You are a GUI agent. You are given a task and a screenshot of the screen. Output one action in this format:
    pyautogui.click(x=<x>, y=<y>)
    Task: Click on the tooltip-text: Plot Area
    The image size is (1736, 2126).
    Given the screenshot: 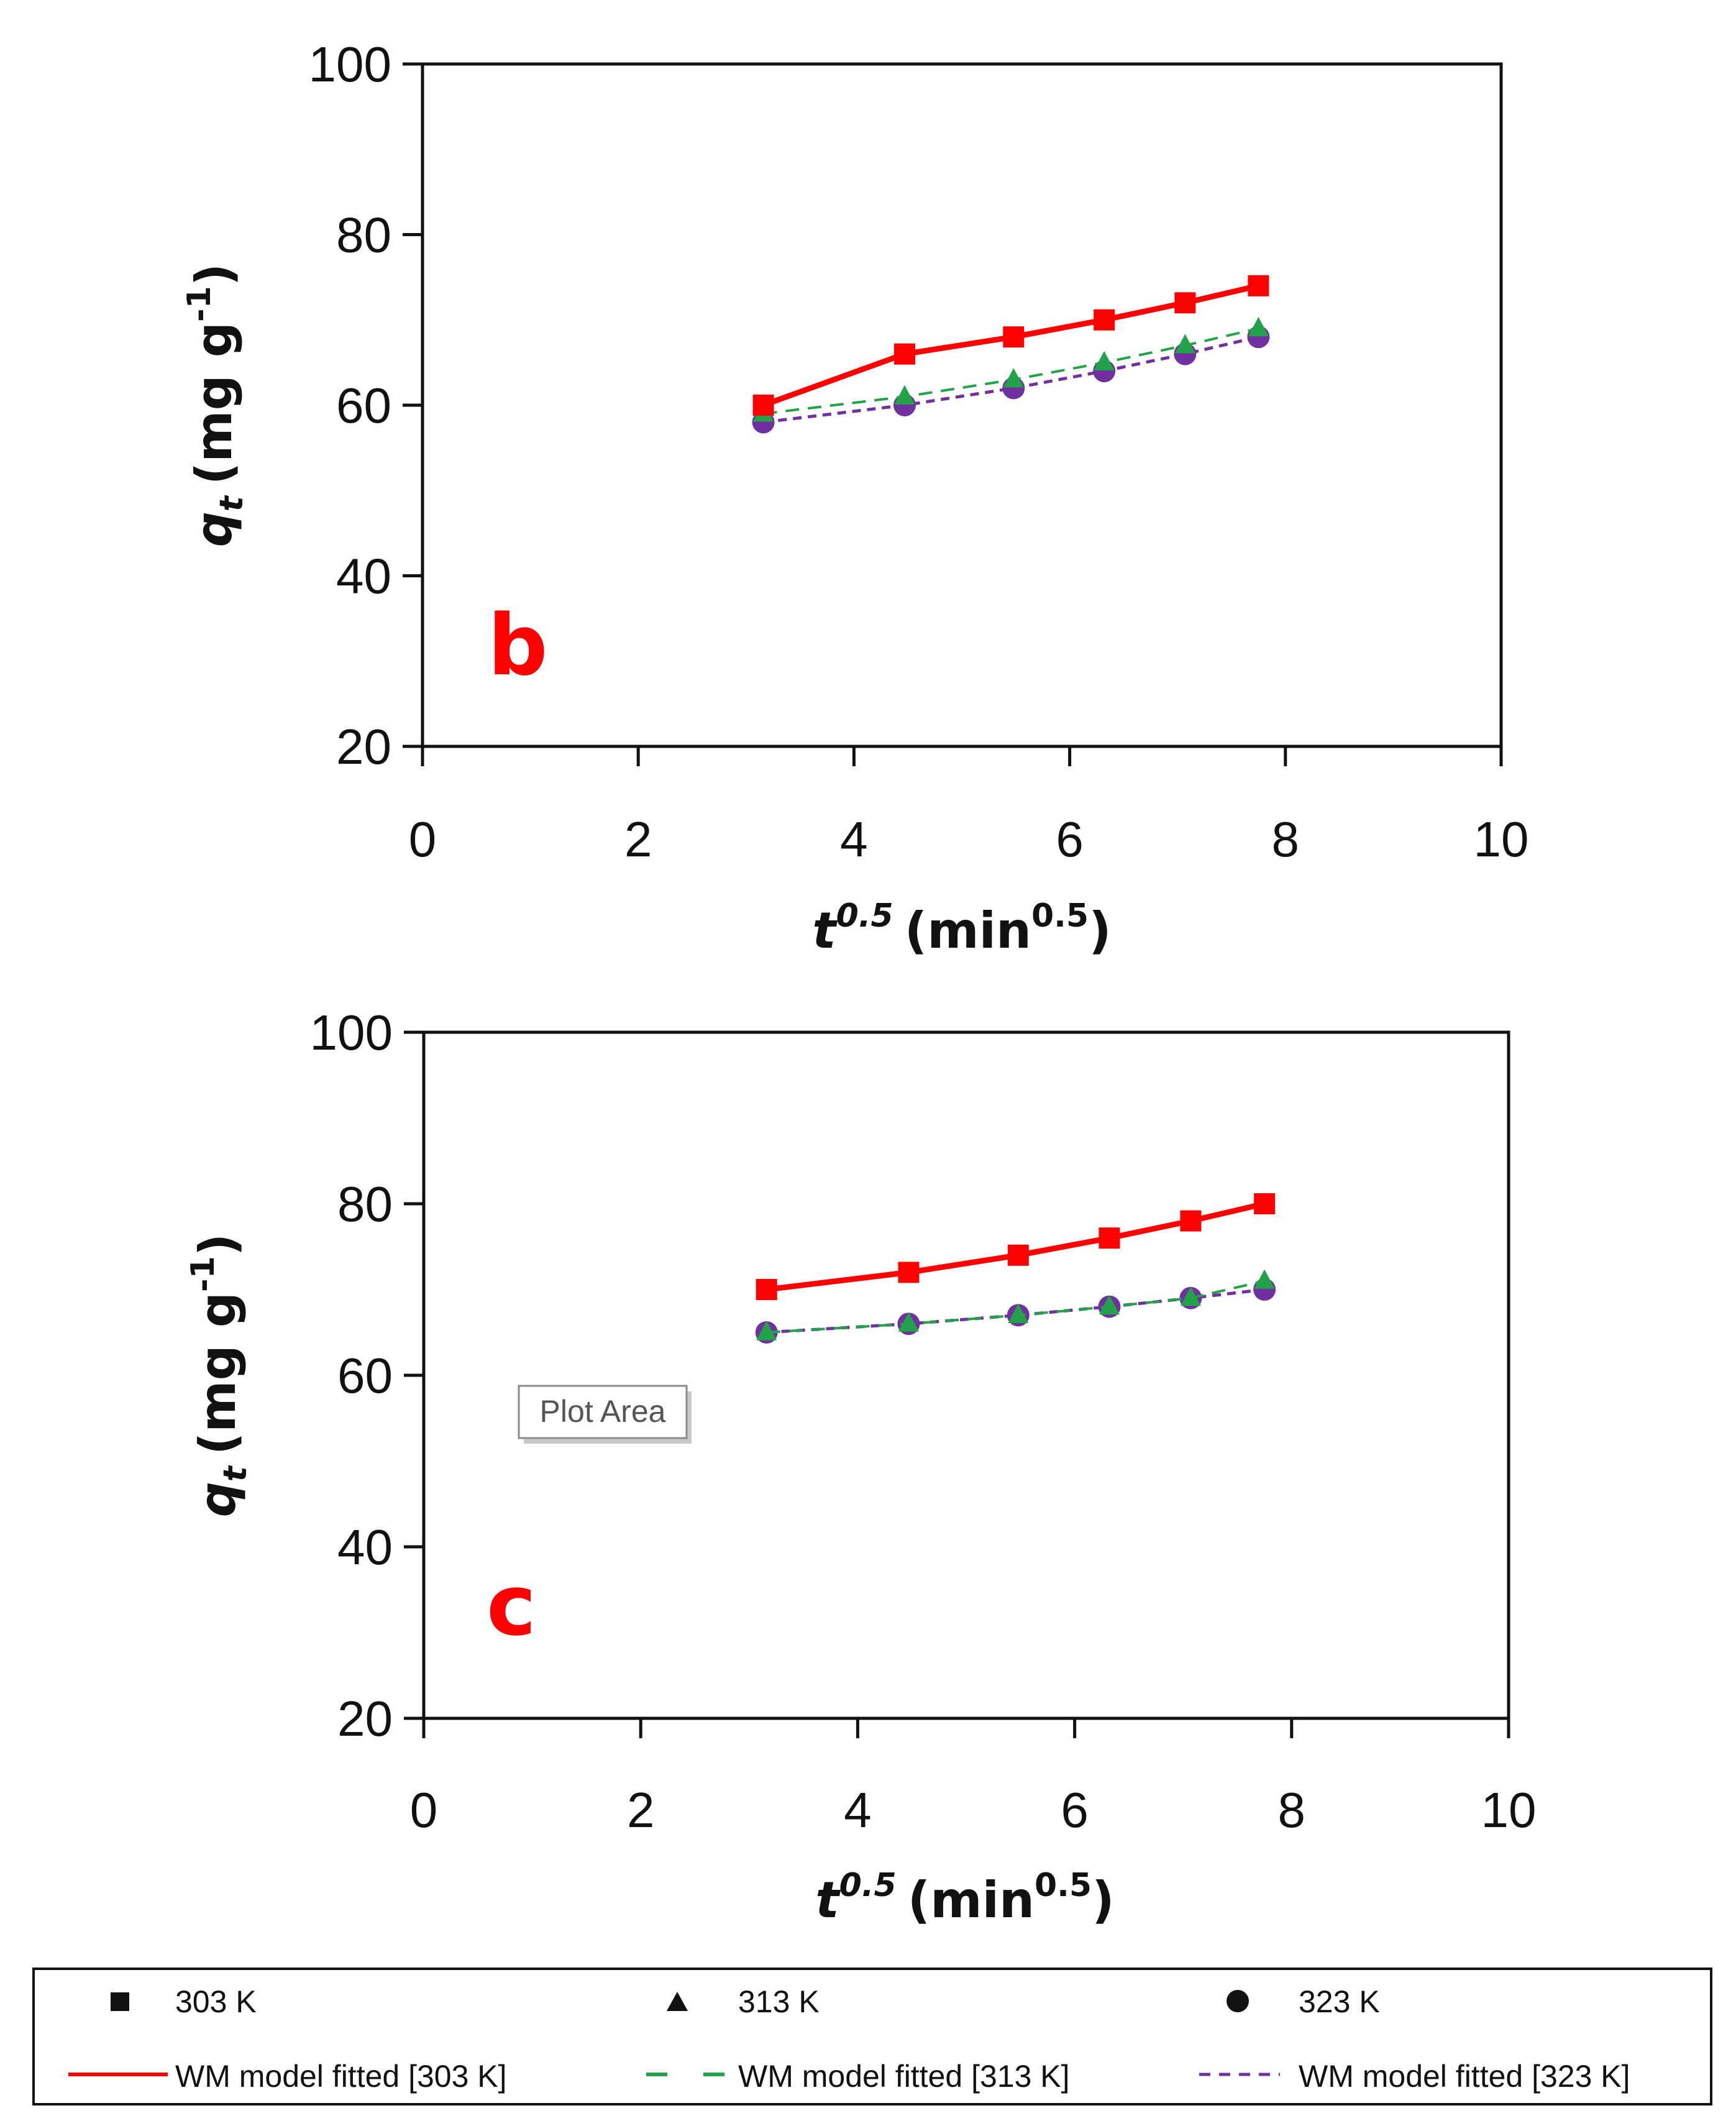 What is the action you would take?
    pyautogui.click(x=603, y=1411)
    